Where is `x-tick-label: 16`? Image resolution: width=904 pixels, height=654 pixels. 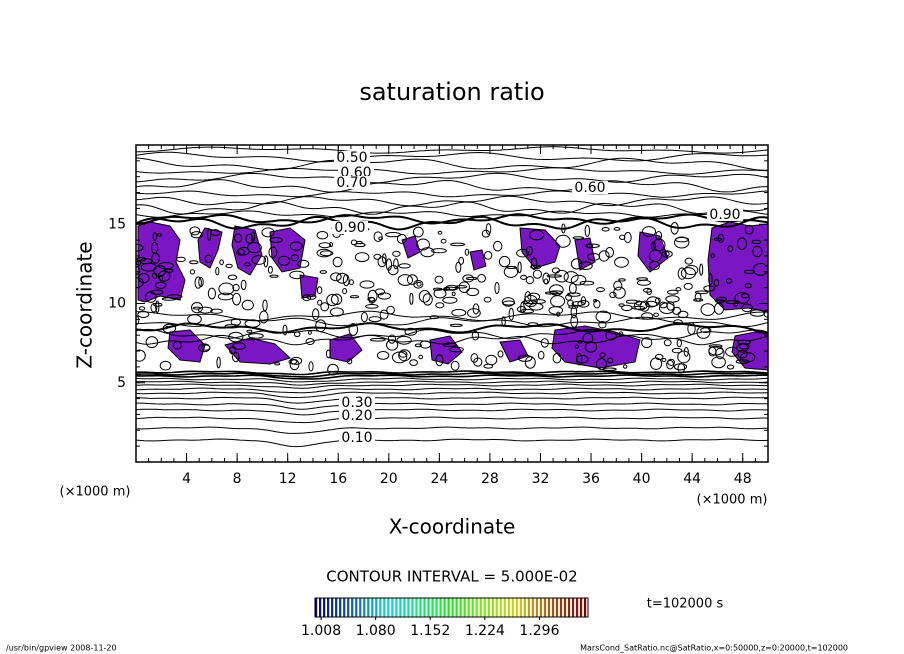
x-tick-label: 16 is located at coordinates (338, 479).